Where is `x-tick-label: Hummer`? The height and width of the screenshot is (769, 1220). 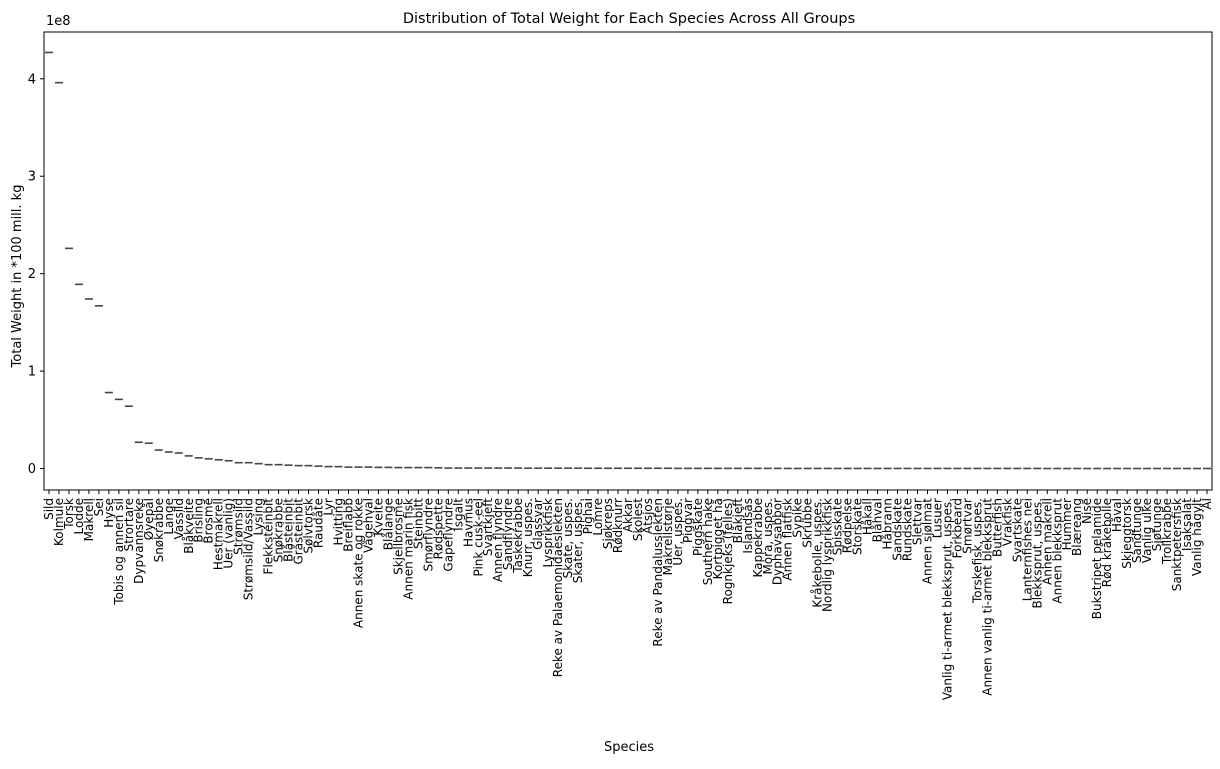
x-tick-label: Hummer is located at coordinates (1067, 524).